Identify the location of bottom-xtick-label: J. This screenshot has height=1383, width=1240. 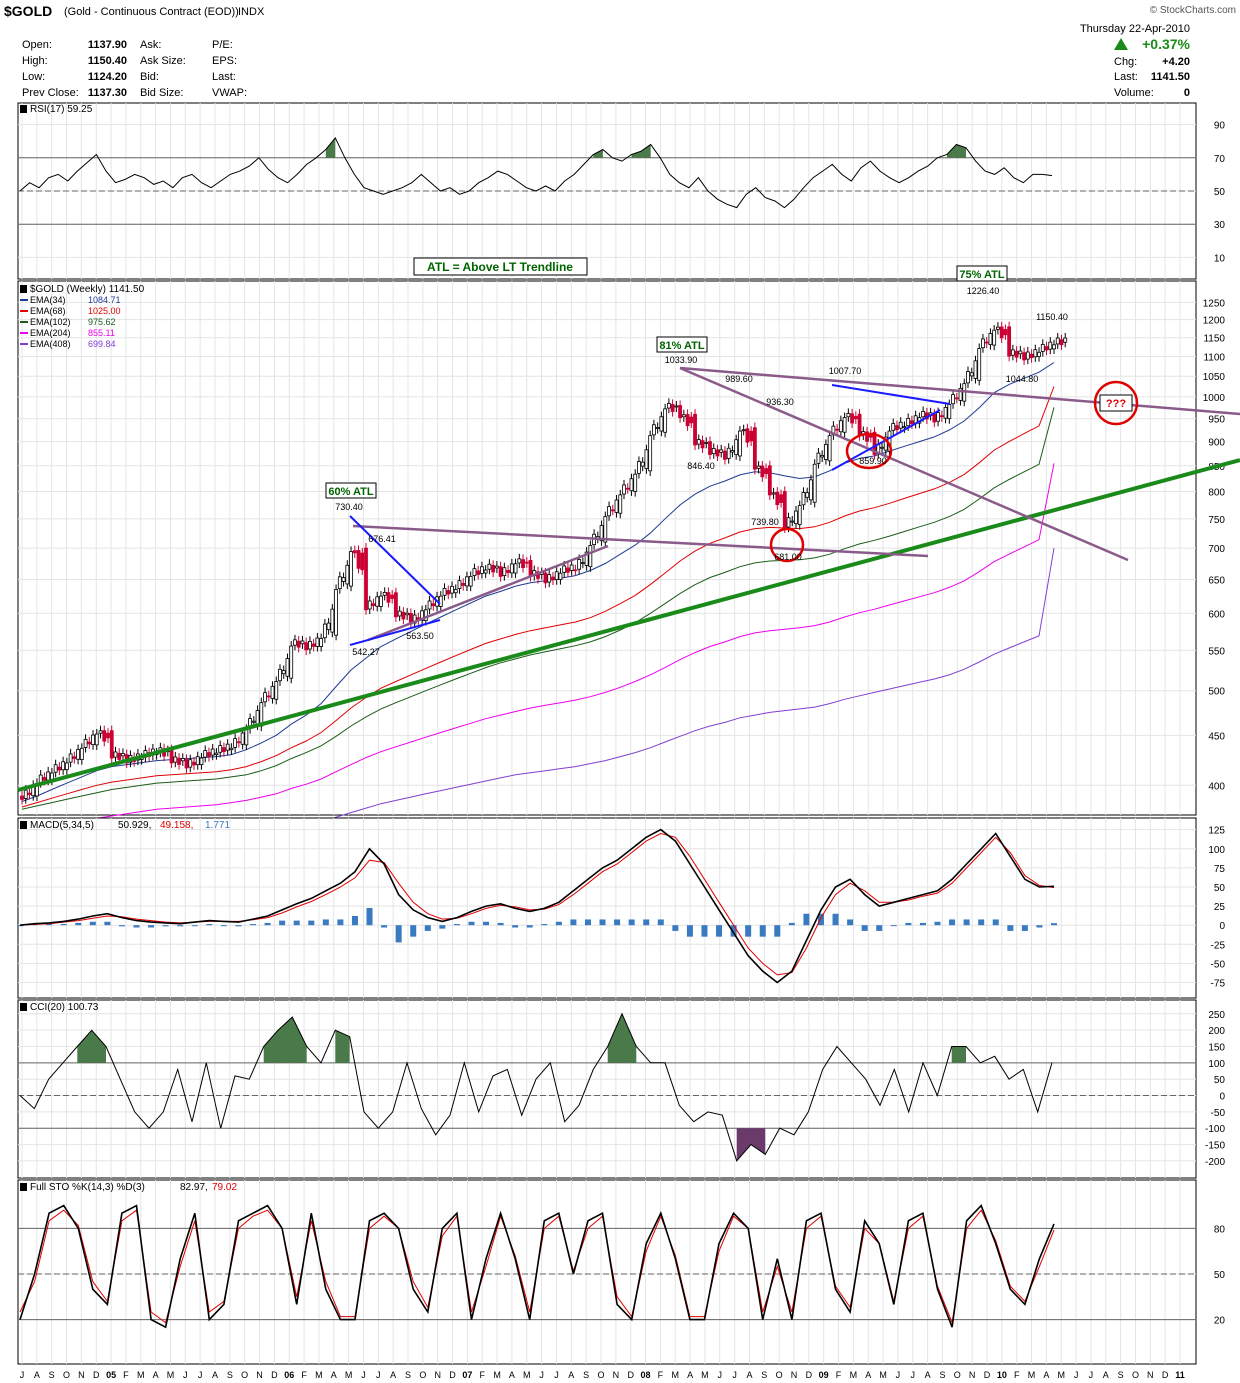
(1076, 1375).